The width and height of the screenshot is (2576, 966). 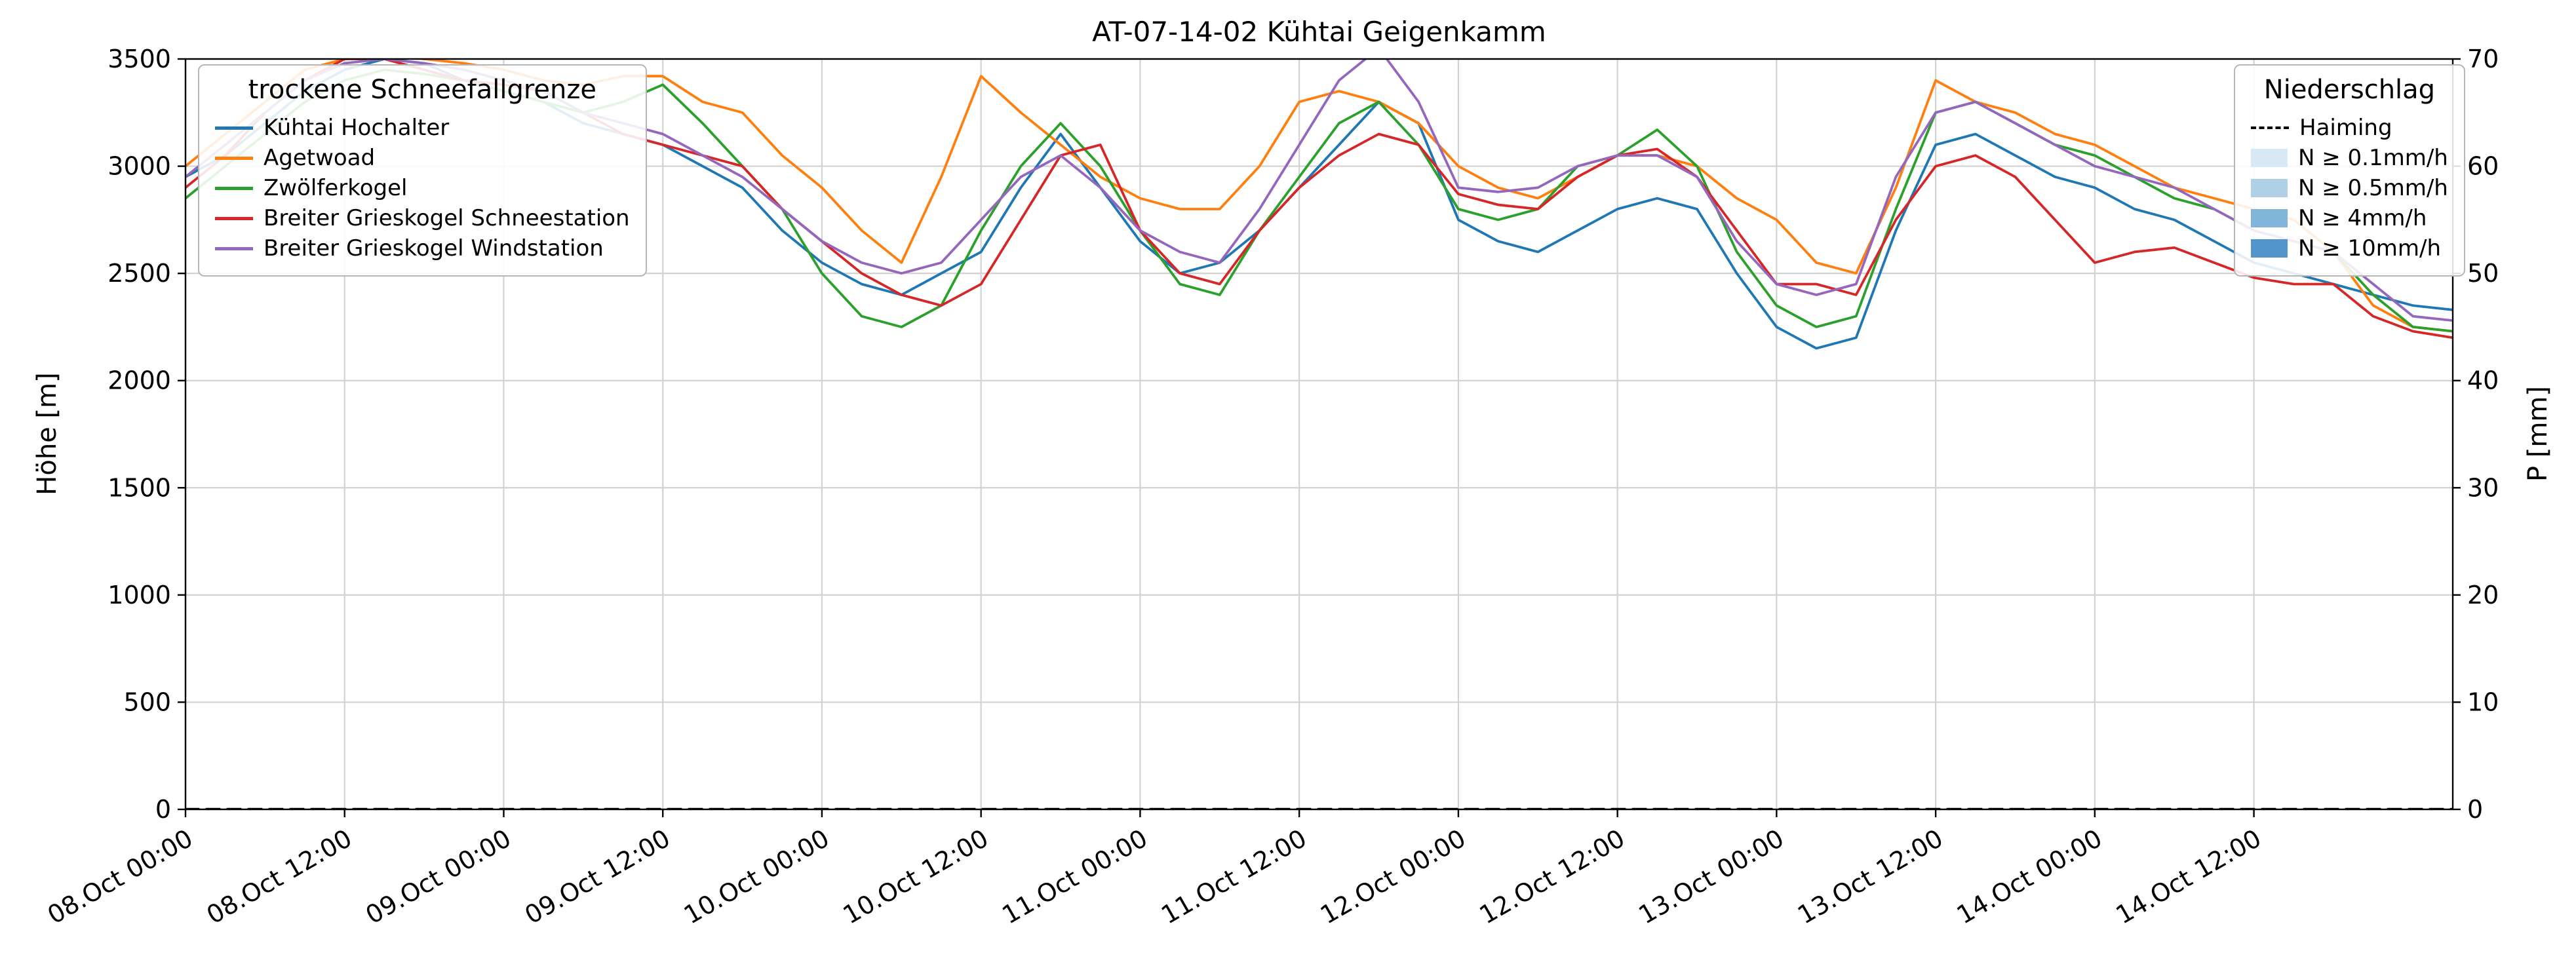 I want to click on svg-text: 50, so click(x=2483, y=273).